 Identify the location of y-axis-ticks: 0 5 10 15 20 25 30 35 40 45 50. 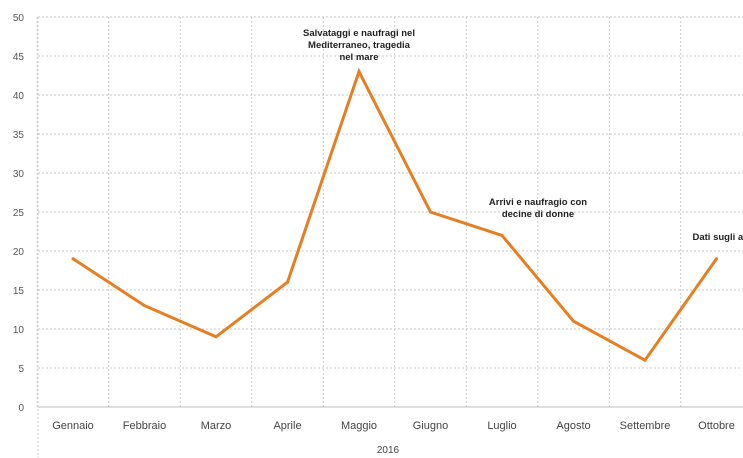
(19, 213).